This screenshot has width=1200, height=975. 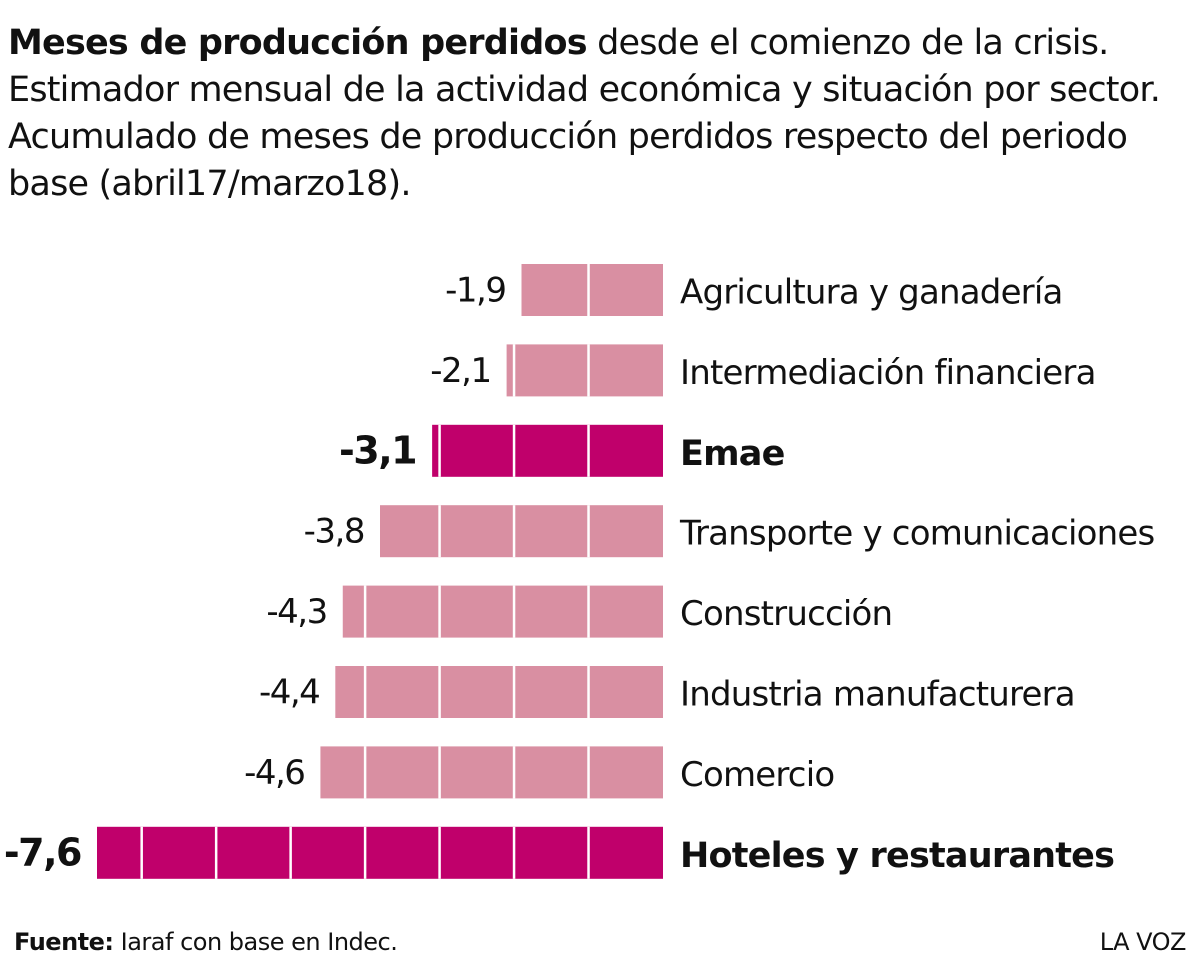 What do you see at coordinates (64, 942) in the screenshot?
I see `source-label: Fuente:` at bounding box center [64, 942].